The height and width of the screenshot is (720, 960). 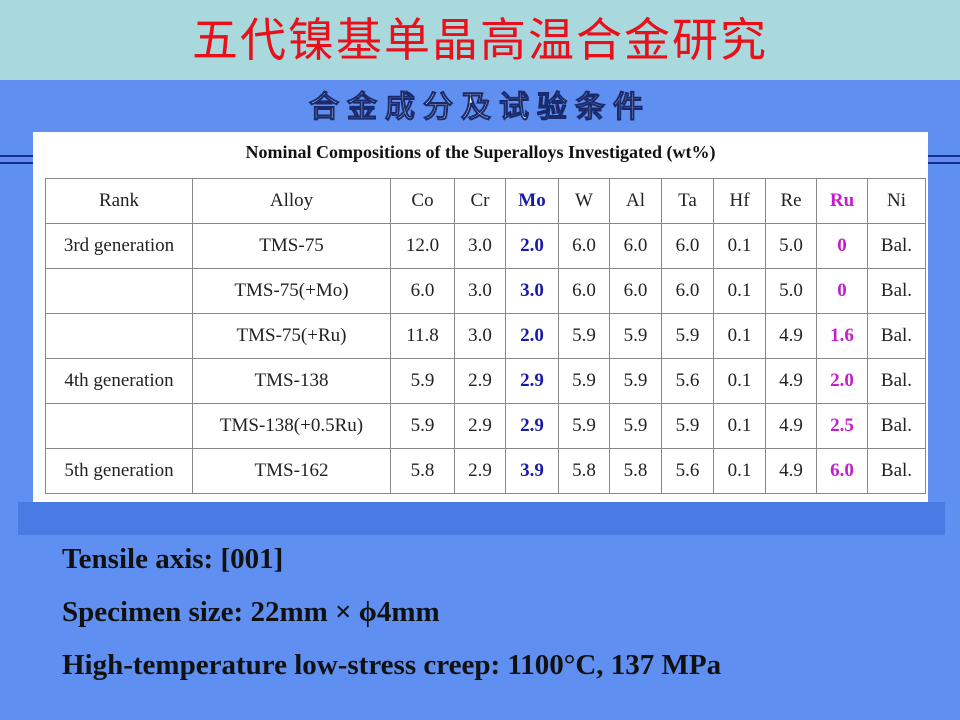 I want to click on table-cell: TMS-75, so click(x=291, y=246).